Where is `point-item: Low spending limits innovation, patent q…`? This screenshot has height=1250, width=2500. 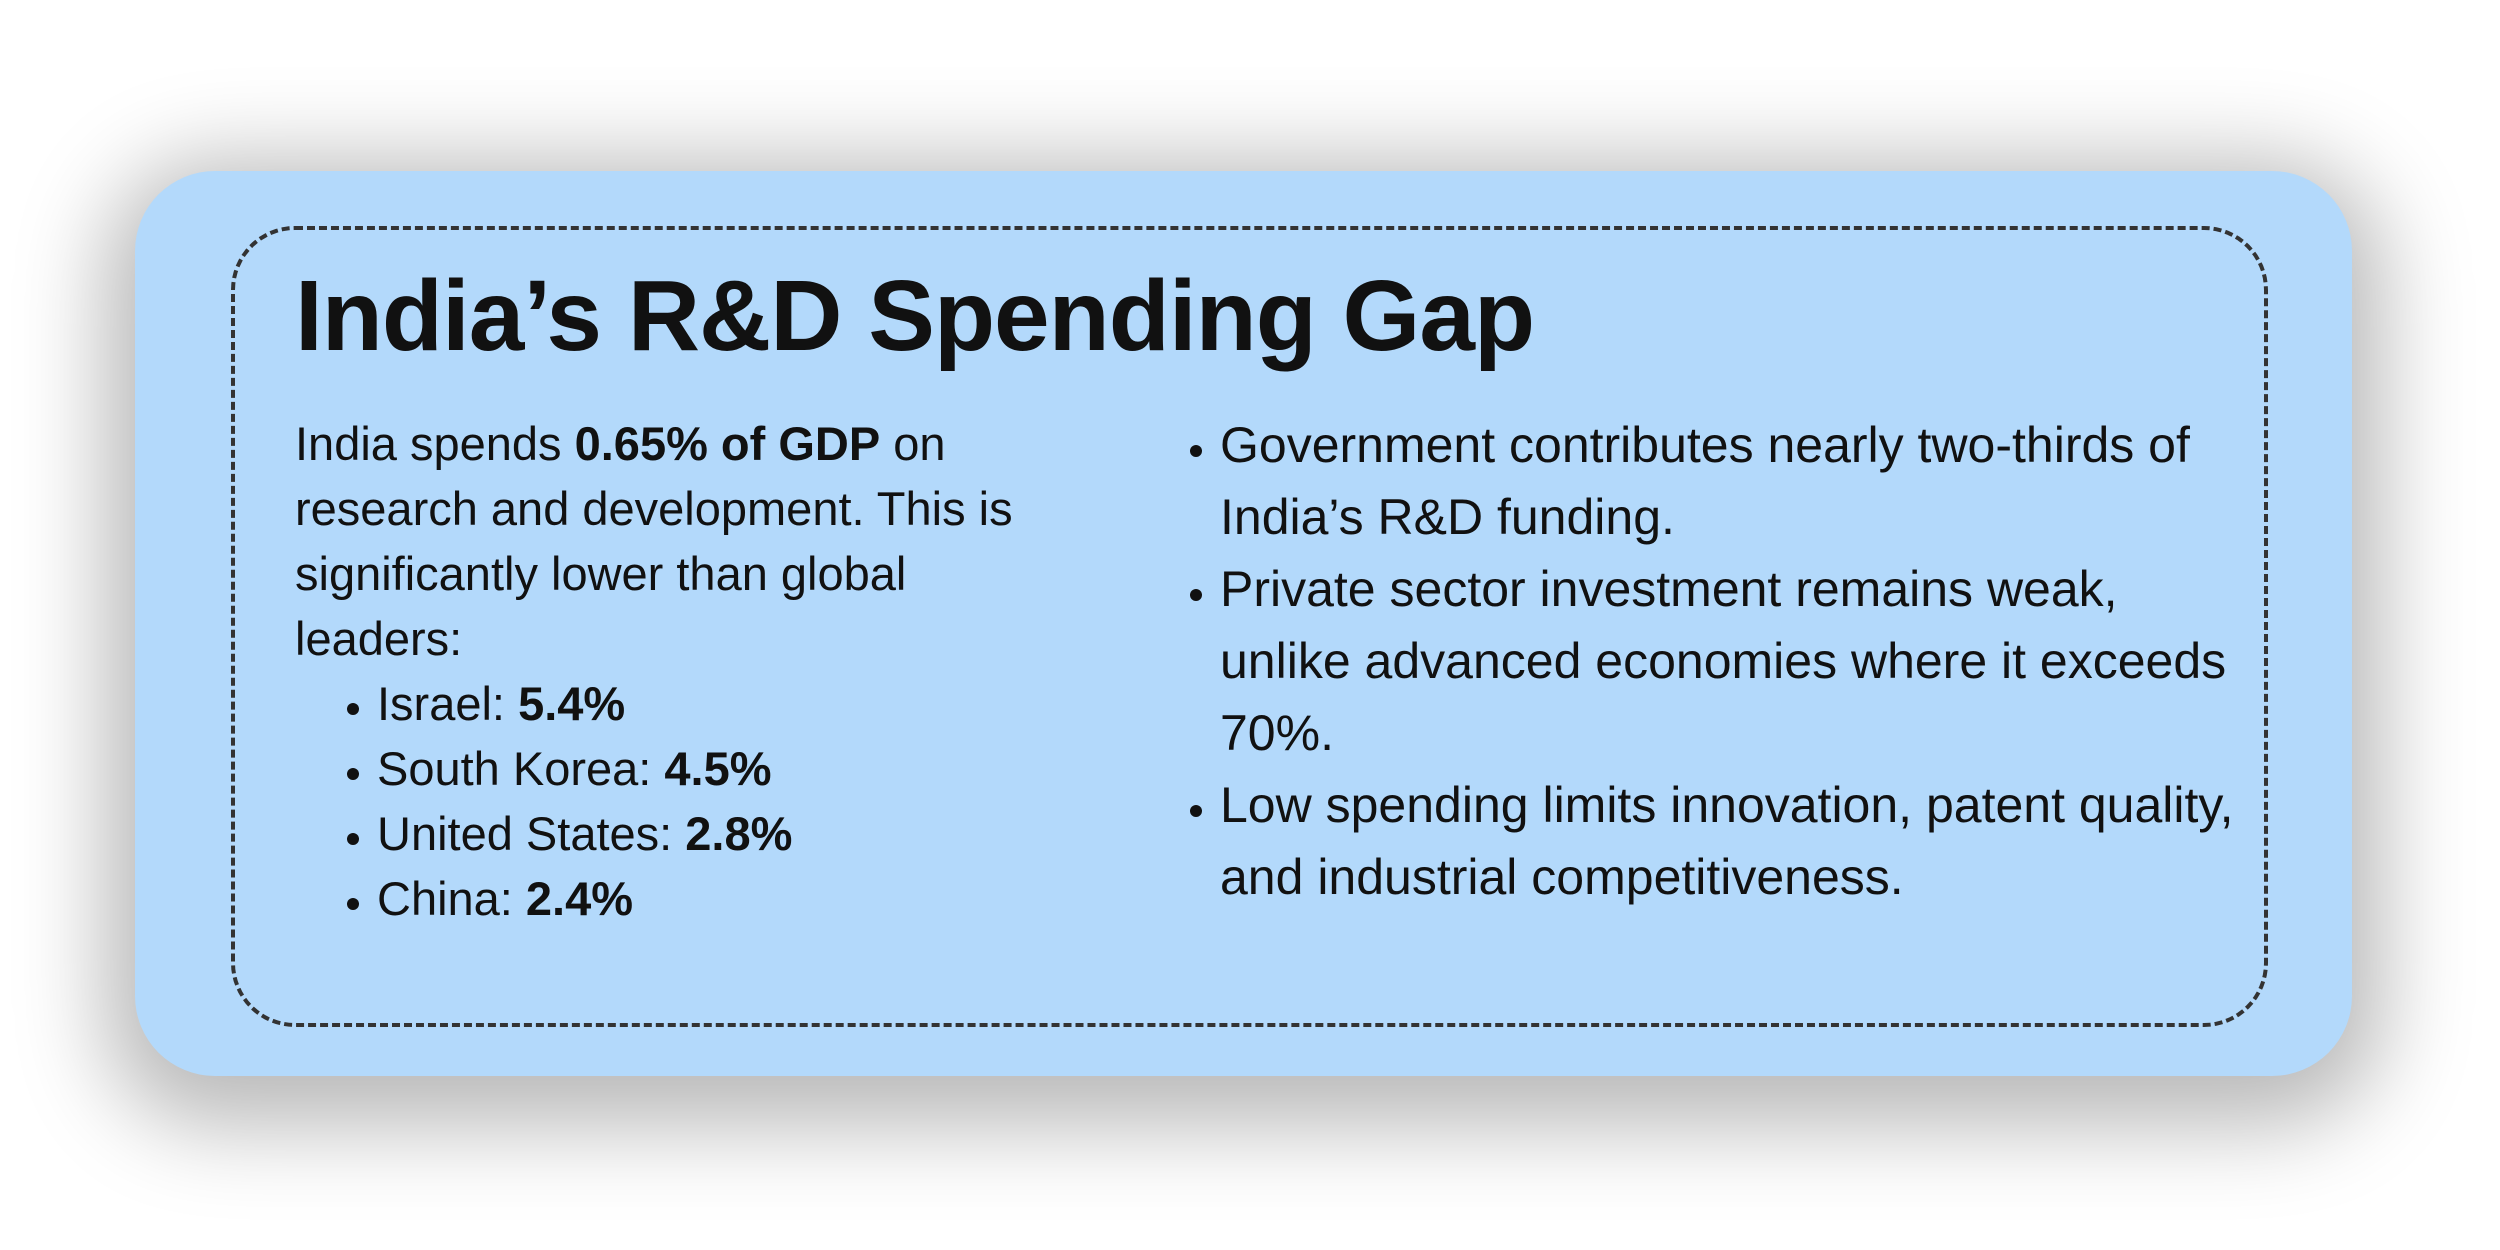
point-item: Low spending limits innovation, patent q… is located at coordinates (1730, 841).